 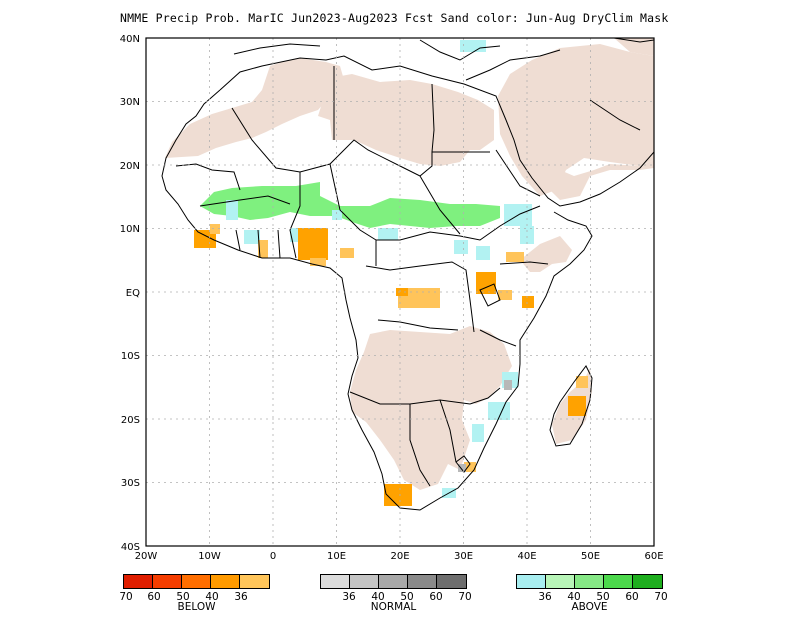 I want to click on above-tick: 36, so click(x=545, y=597).